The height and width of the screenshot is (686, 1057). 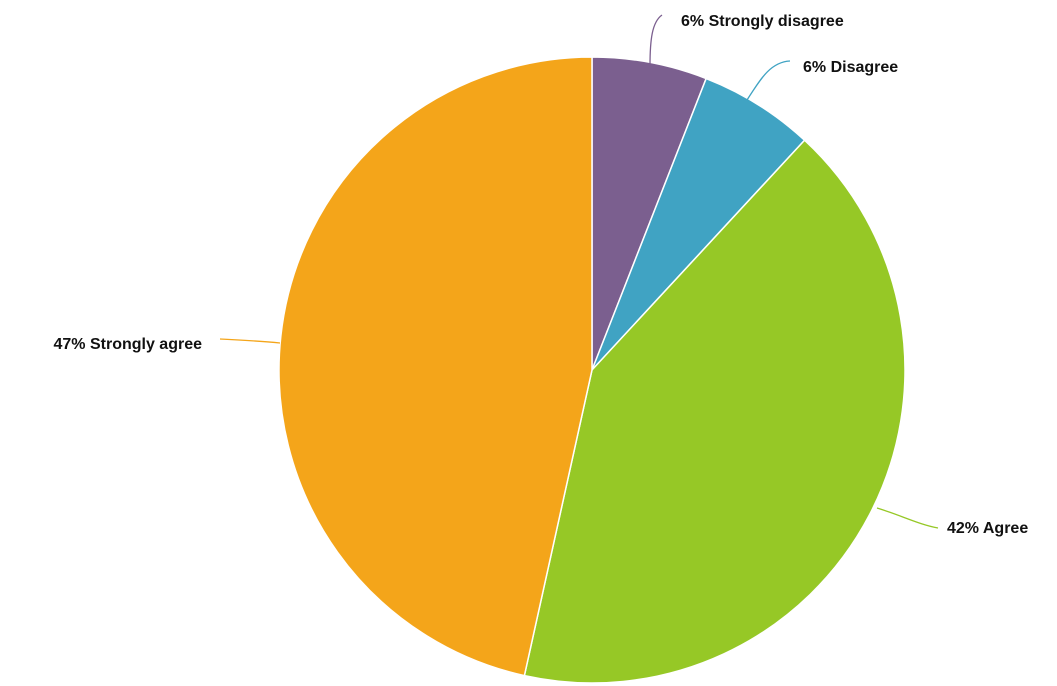 What do you see at coordinates (250, 341) in the screenshot?
I see `leader-line-strongly-agree` at bounding box center [250, 341].